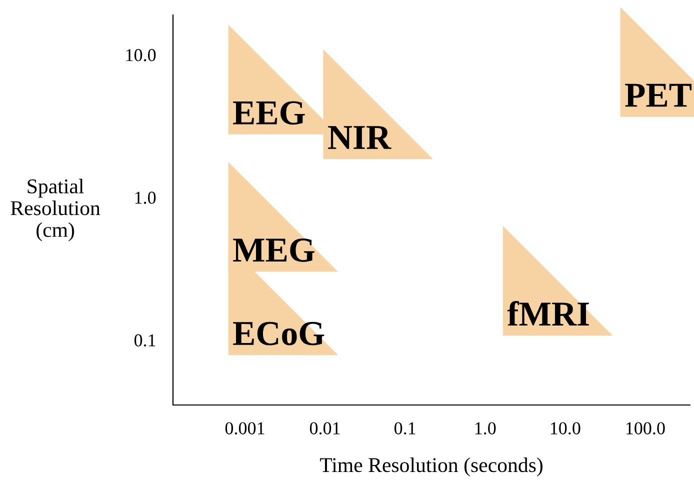 This screenshot has height=482, width=694. What do you see at coordinates (485, 428) in the screenshot?
I see `x-tick-label: 1.0` at bounding box center [485, 428].